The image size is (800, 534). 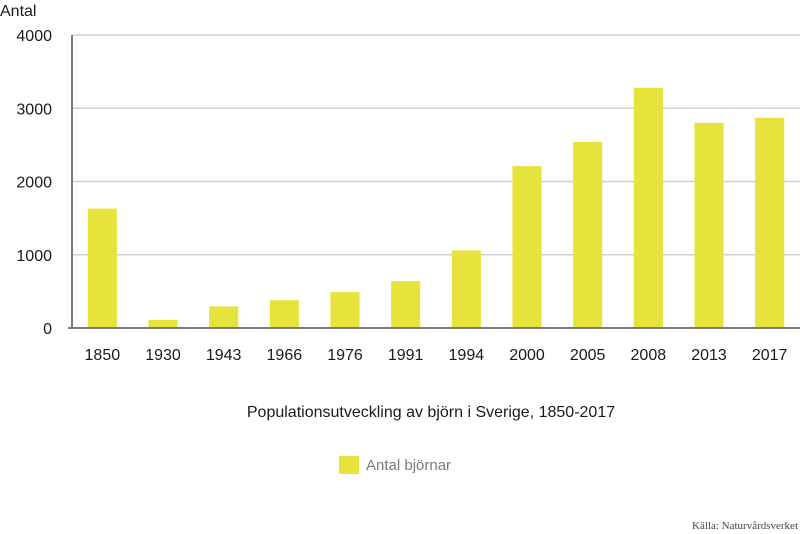 What do you see at coordinates (406, 304) in the screenshot?
I see `bar-1991` at bounding box center [406, 304].